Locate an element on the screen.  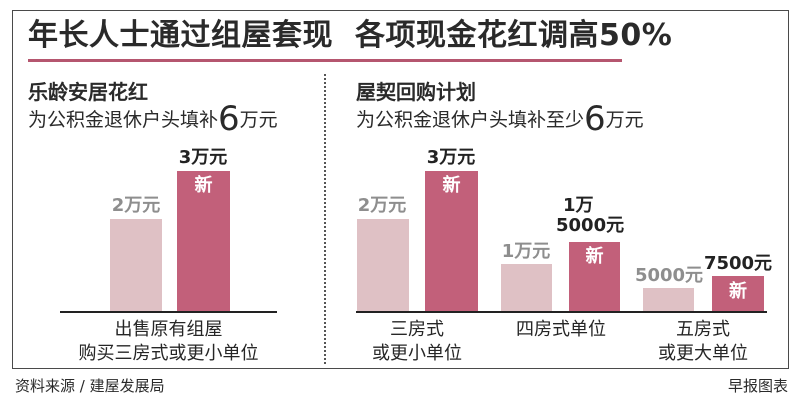
credit-note: 早报图表 is located at coordinates (757, 386).